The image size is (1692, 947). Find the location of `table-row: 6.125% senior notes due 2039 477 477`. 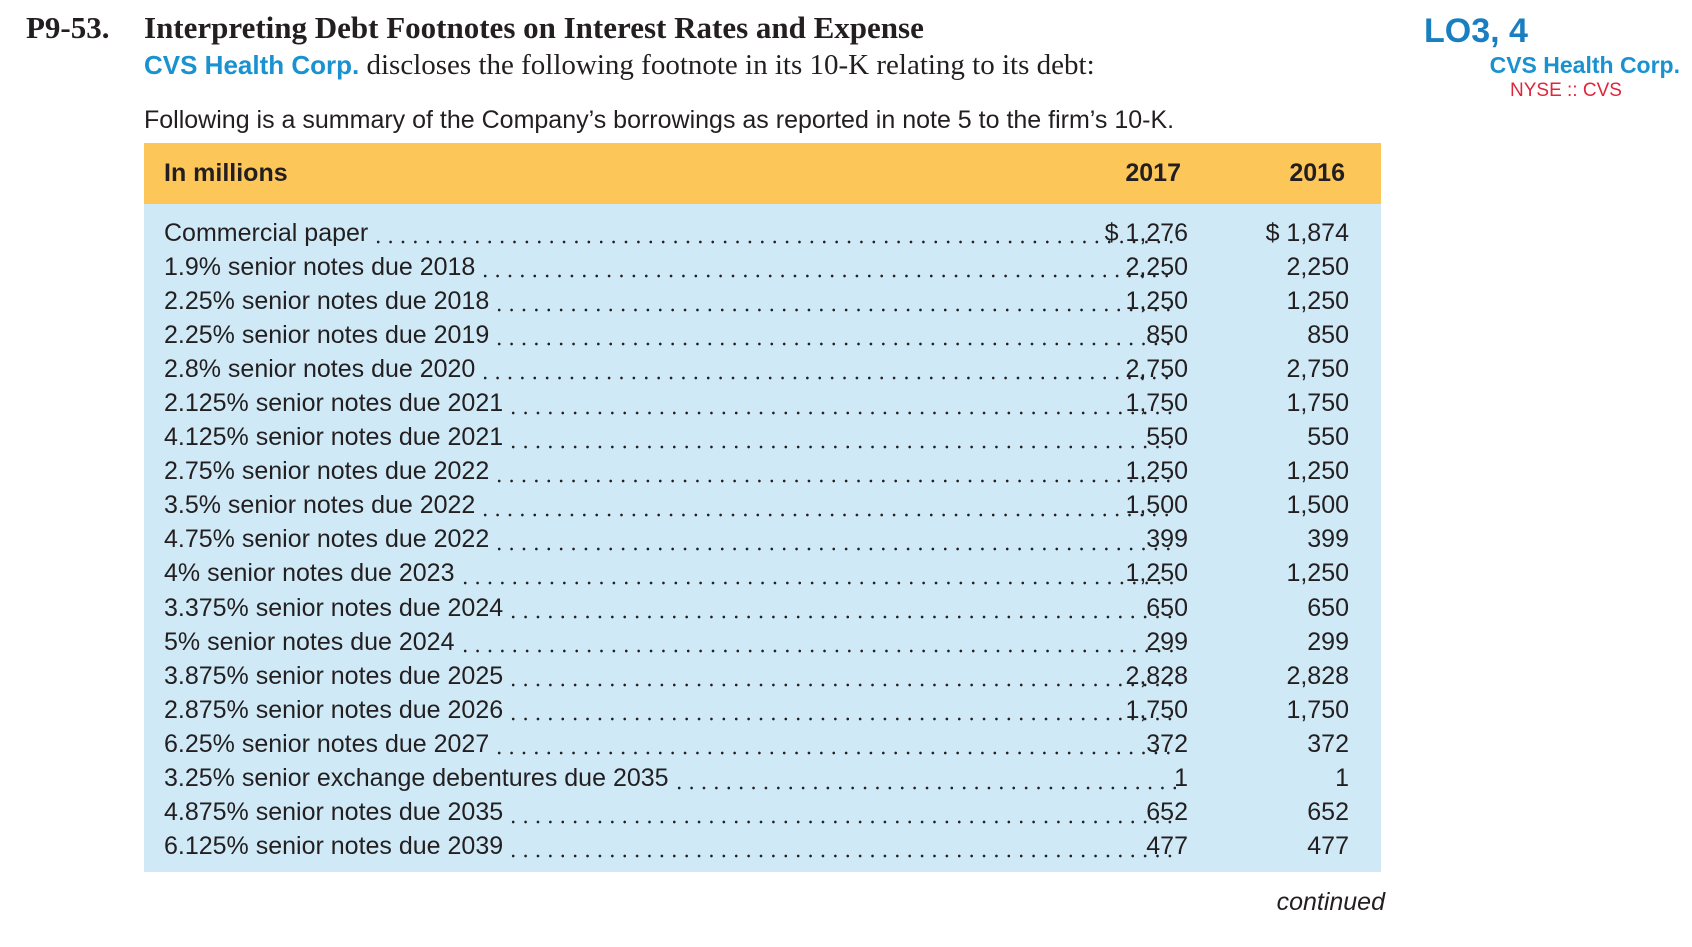

table-row: 6.125% senior notes due 2039 477 477 is located at coordinates (762, 847).